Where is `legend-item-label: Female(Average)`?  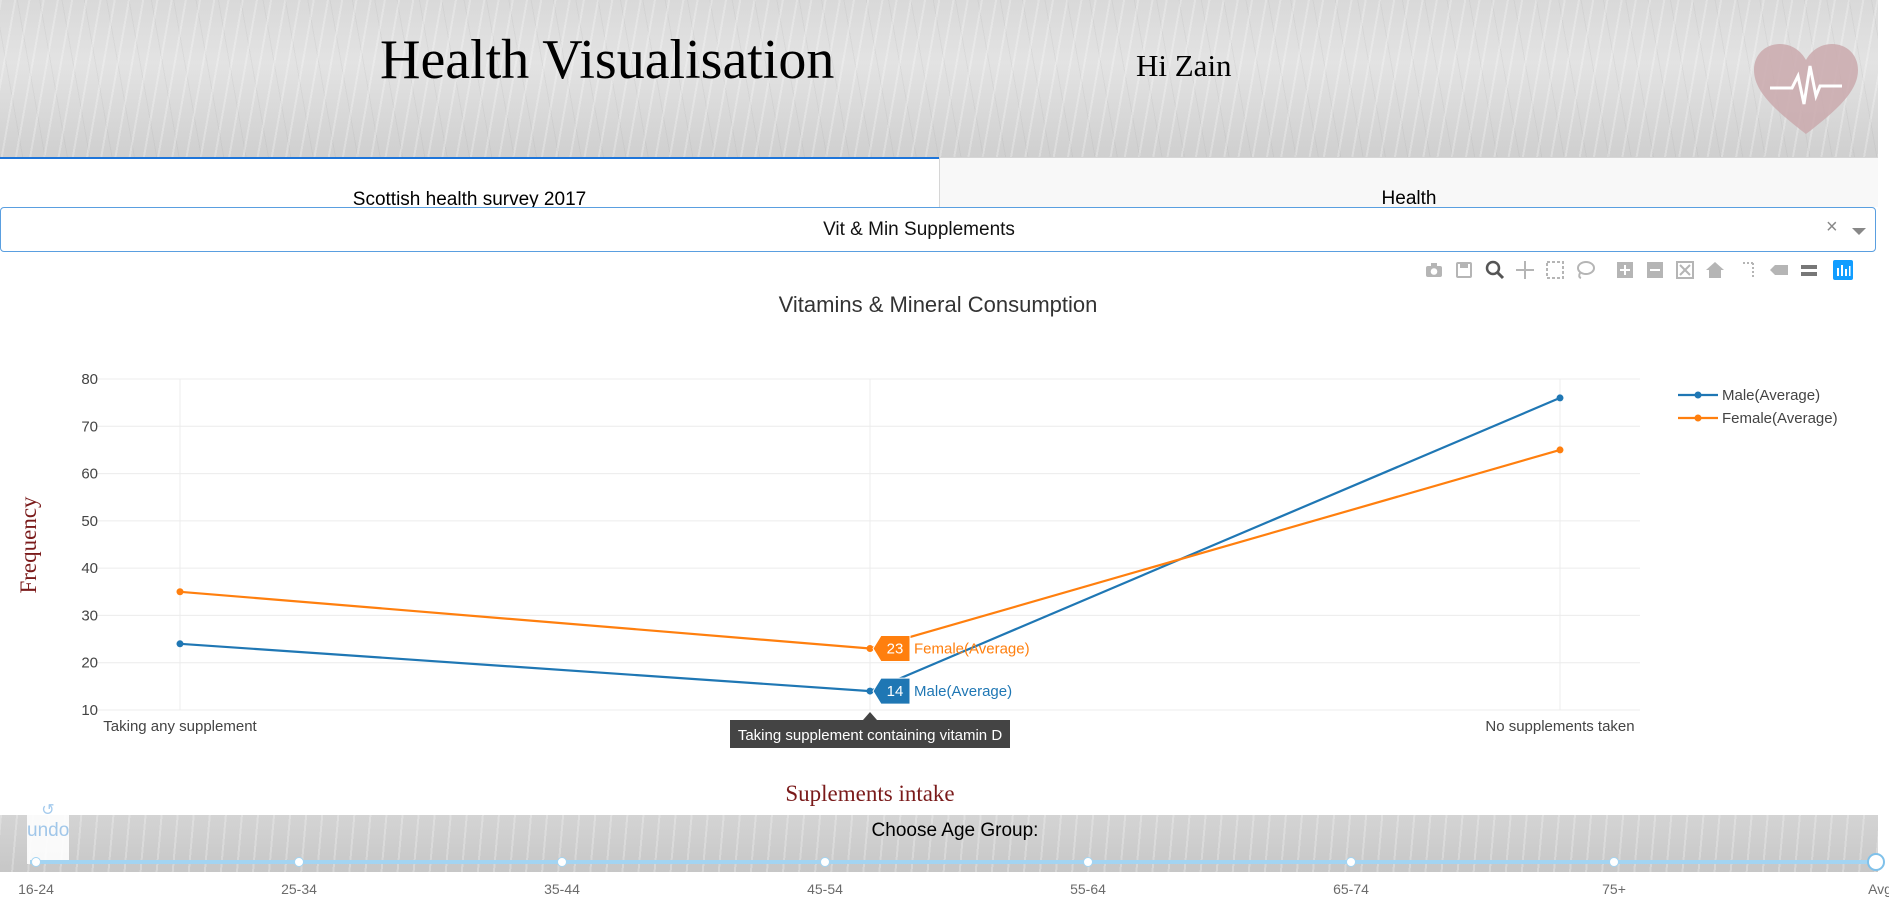 legend-item-label: Female(Average) is located at coordinates (1780, 418).